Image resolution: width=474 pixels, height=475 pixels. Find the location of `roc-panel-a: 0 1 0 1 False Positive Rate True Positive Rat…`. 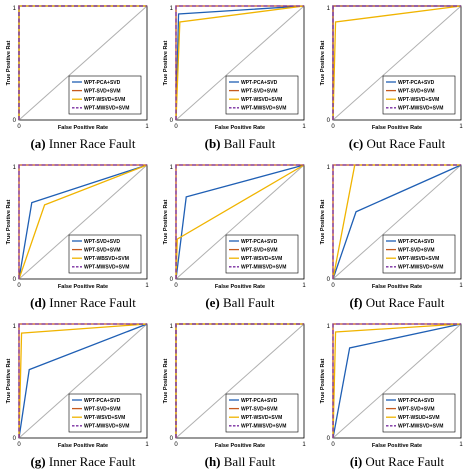

roc-panel-a: 0 1 0 1 False Positive Rate True Positive Rat… is located at coordinates (77, 78).